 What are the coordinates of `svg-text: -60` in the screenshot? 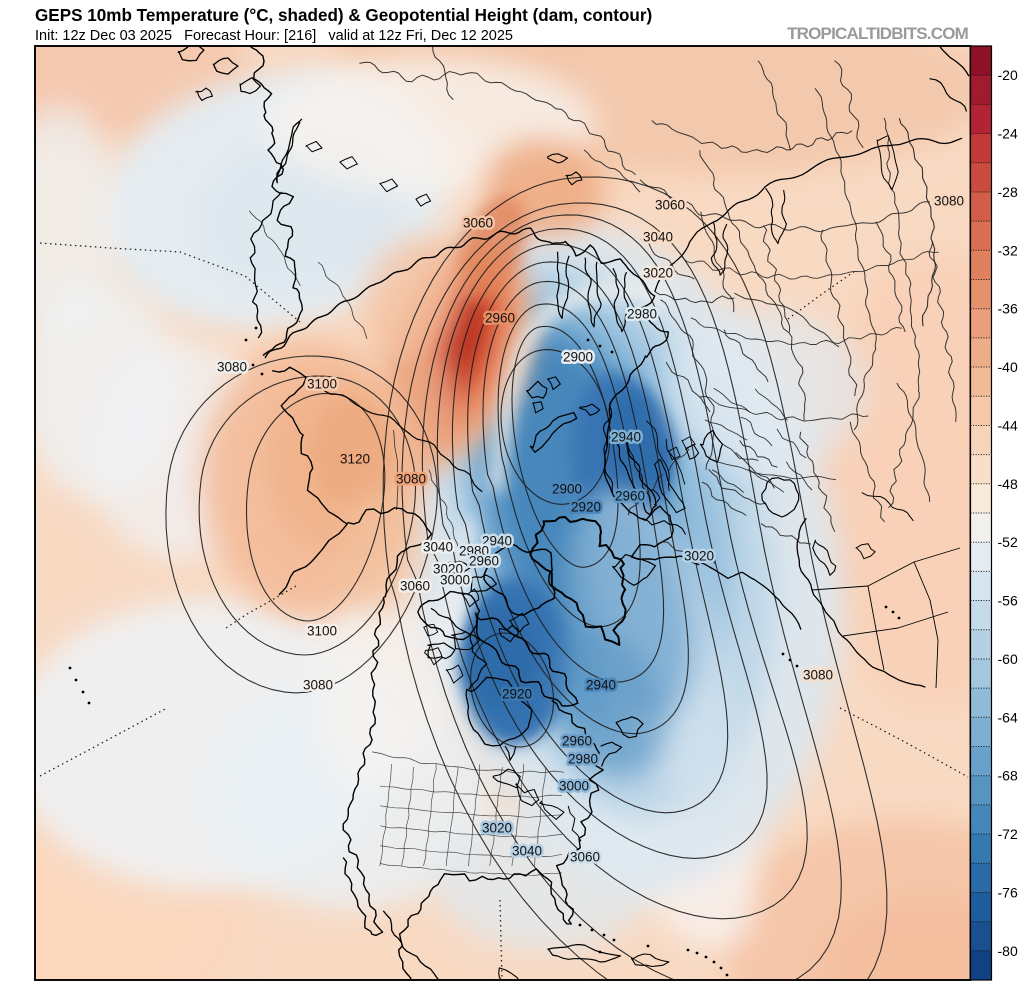 It's located at (1008, 659).